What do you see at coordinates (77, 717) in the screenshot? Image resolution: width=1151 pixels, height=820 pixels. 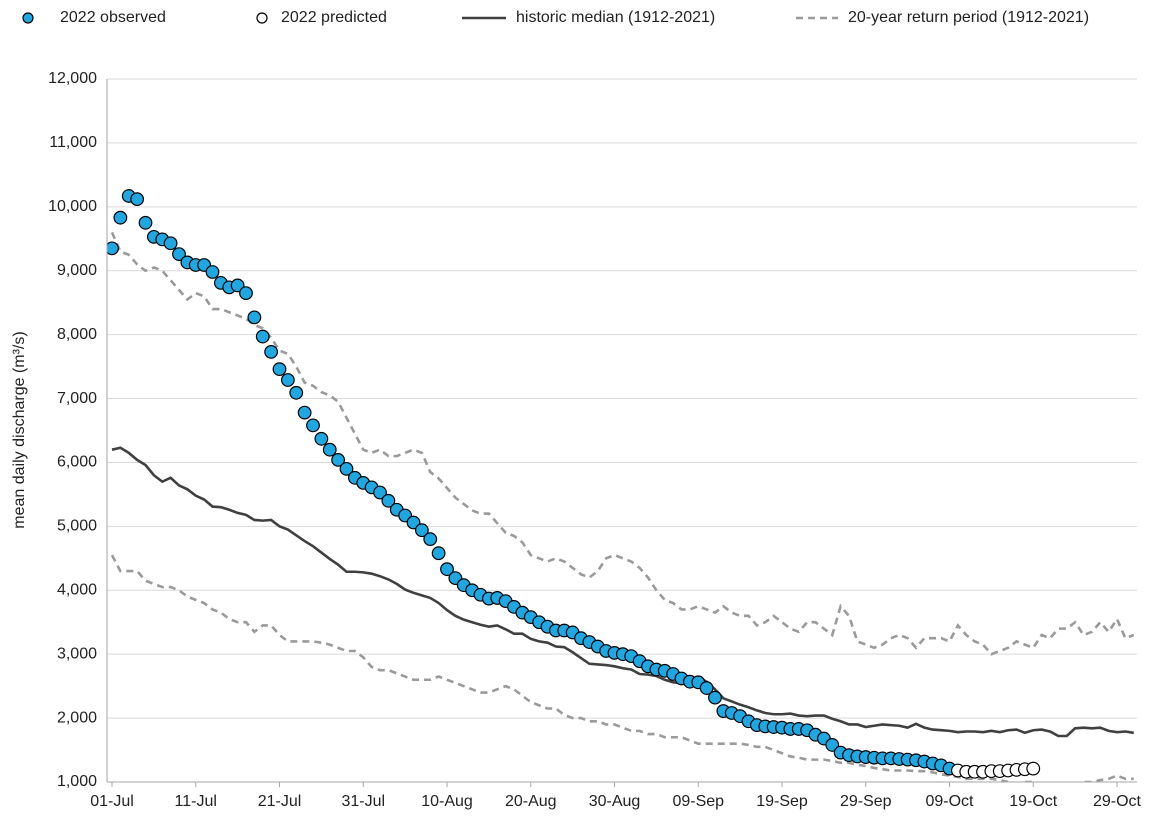 I see `y-tick-label: 2,000` at bounding box center [77, 717].